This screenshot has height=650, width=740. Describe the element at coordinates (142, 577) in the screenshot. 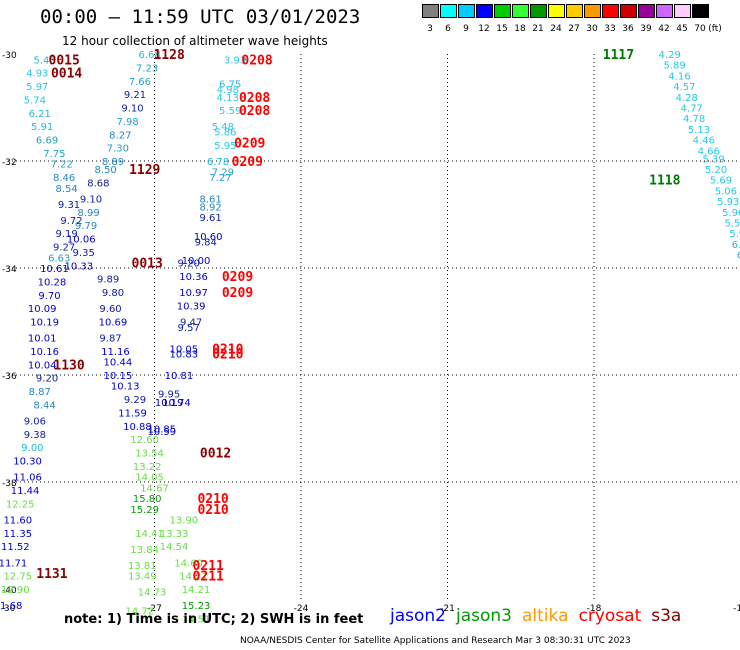

I see `wave-height-label: 13.49` at that location.